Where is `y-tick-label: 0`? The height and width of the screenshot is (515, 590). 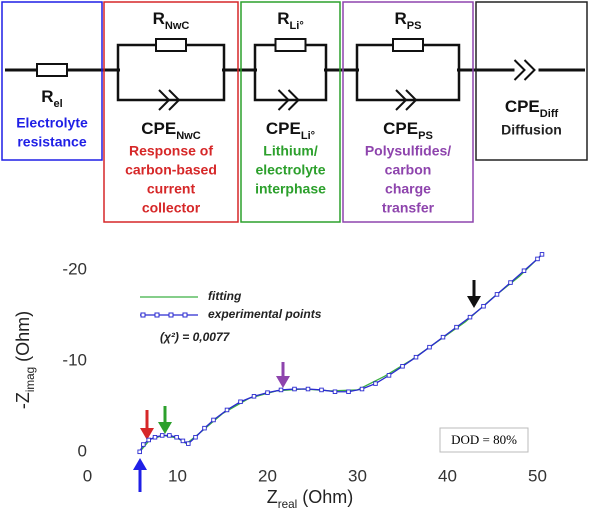
y-tick-label: 0 is located at coordinates (82, 450).